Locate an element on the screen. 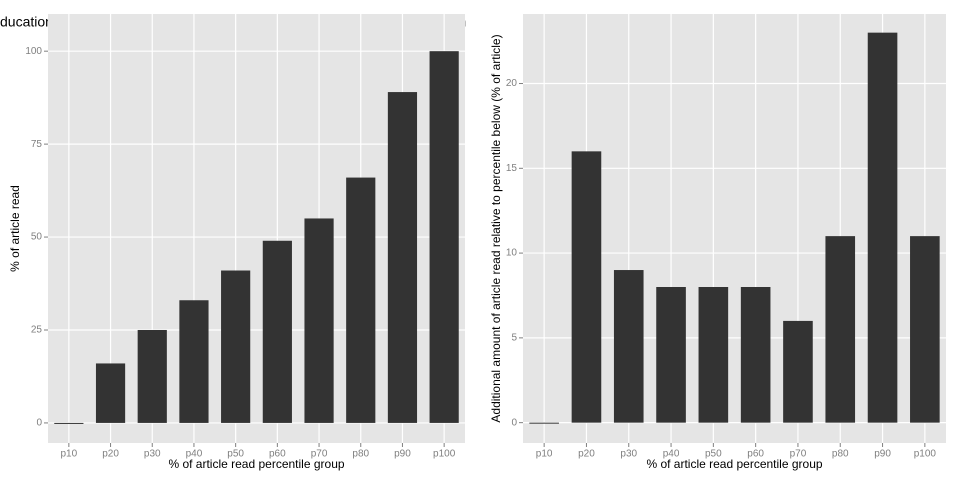 This screenshot has width=960, height=480. y-tick-label: 5 is located at coordinates (514, 338).